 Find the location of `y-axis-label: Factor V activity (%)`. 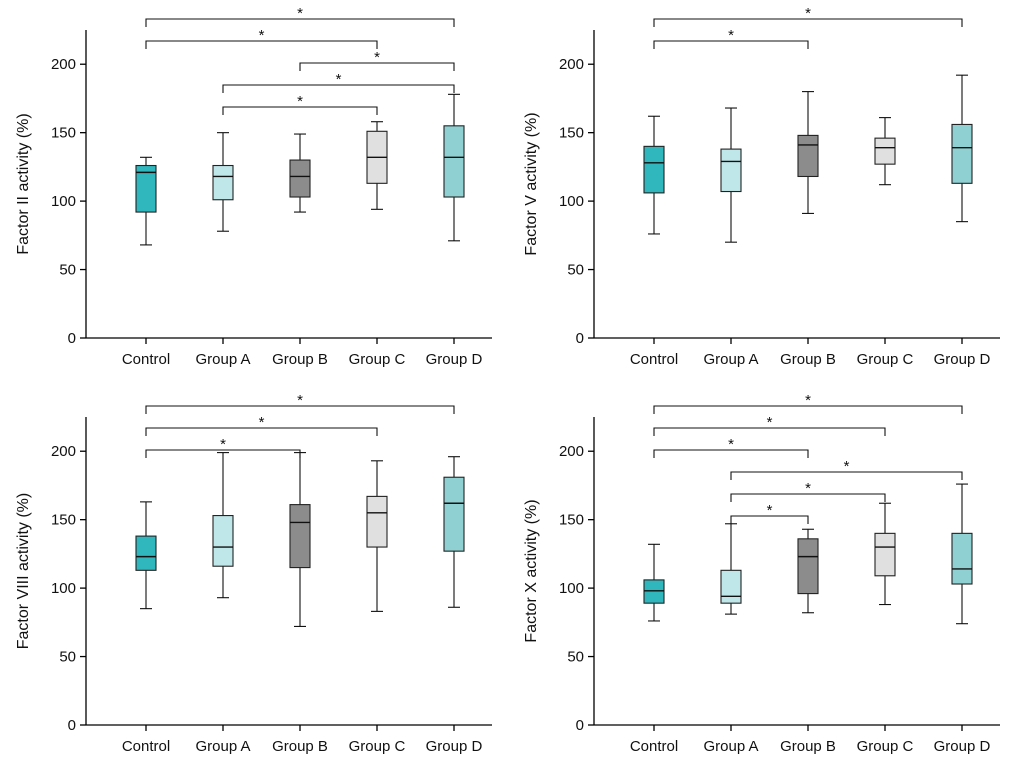

y-axis-label: Factor V activity (%) is located at coordinates (531, 183).